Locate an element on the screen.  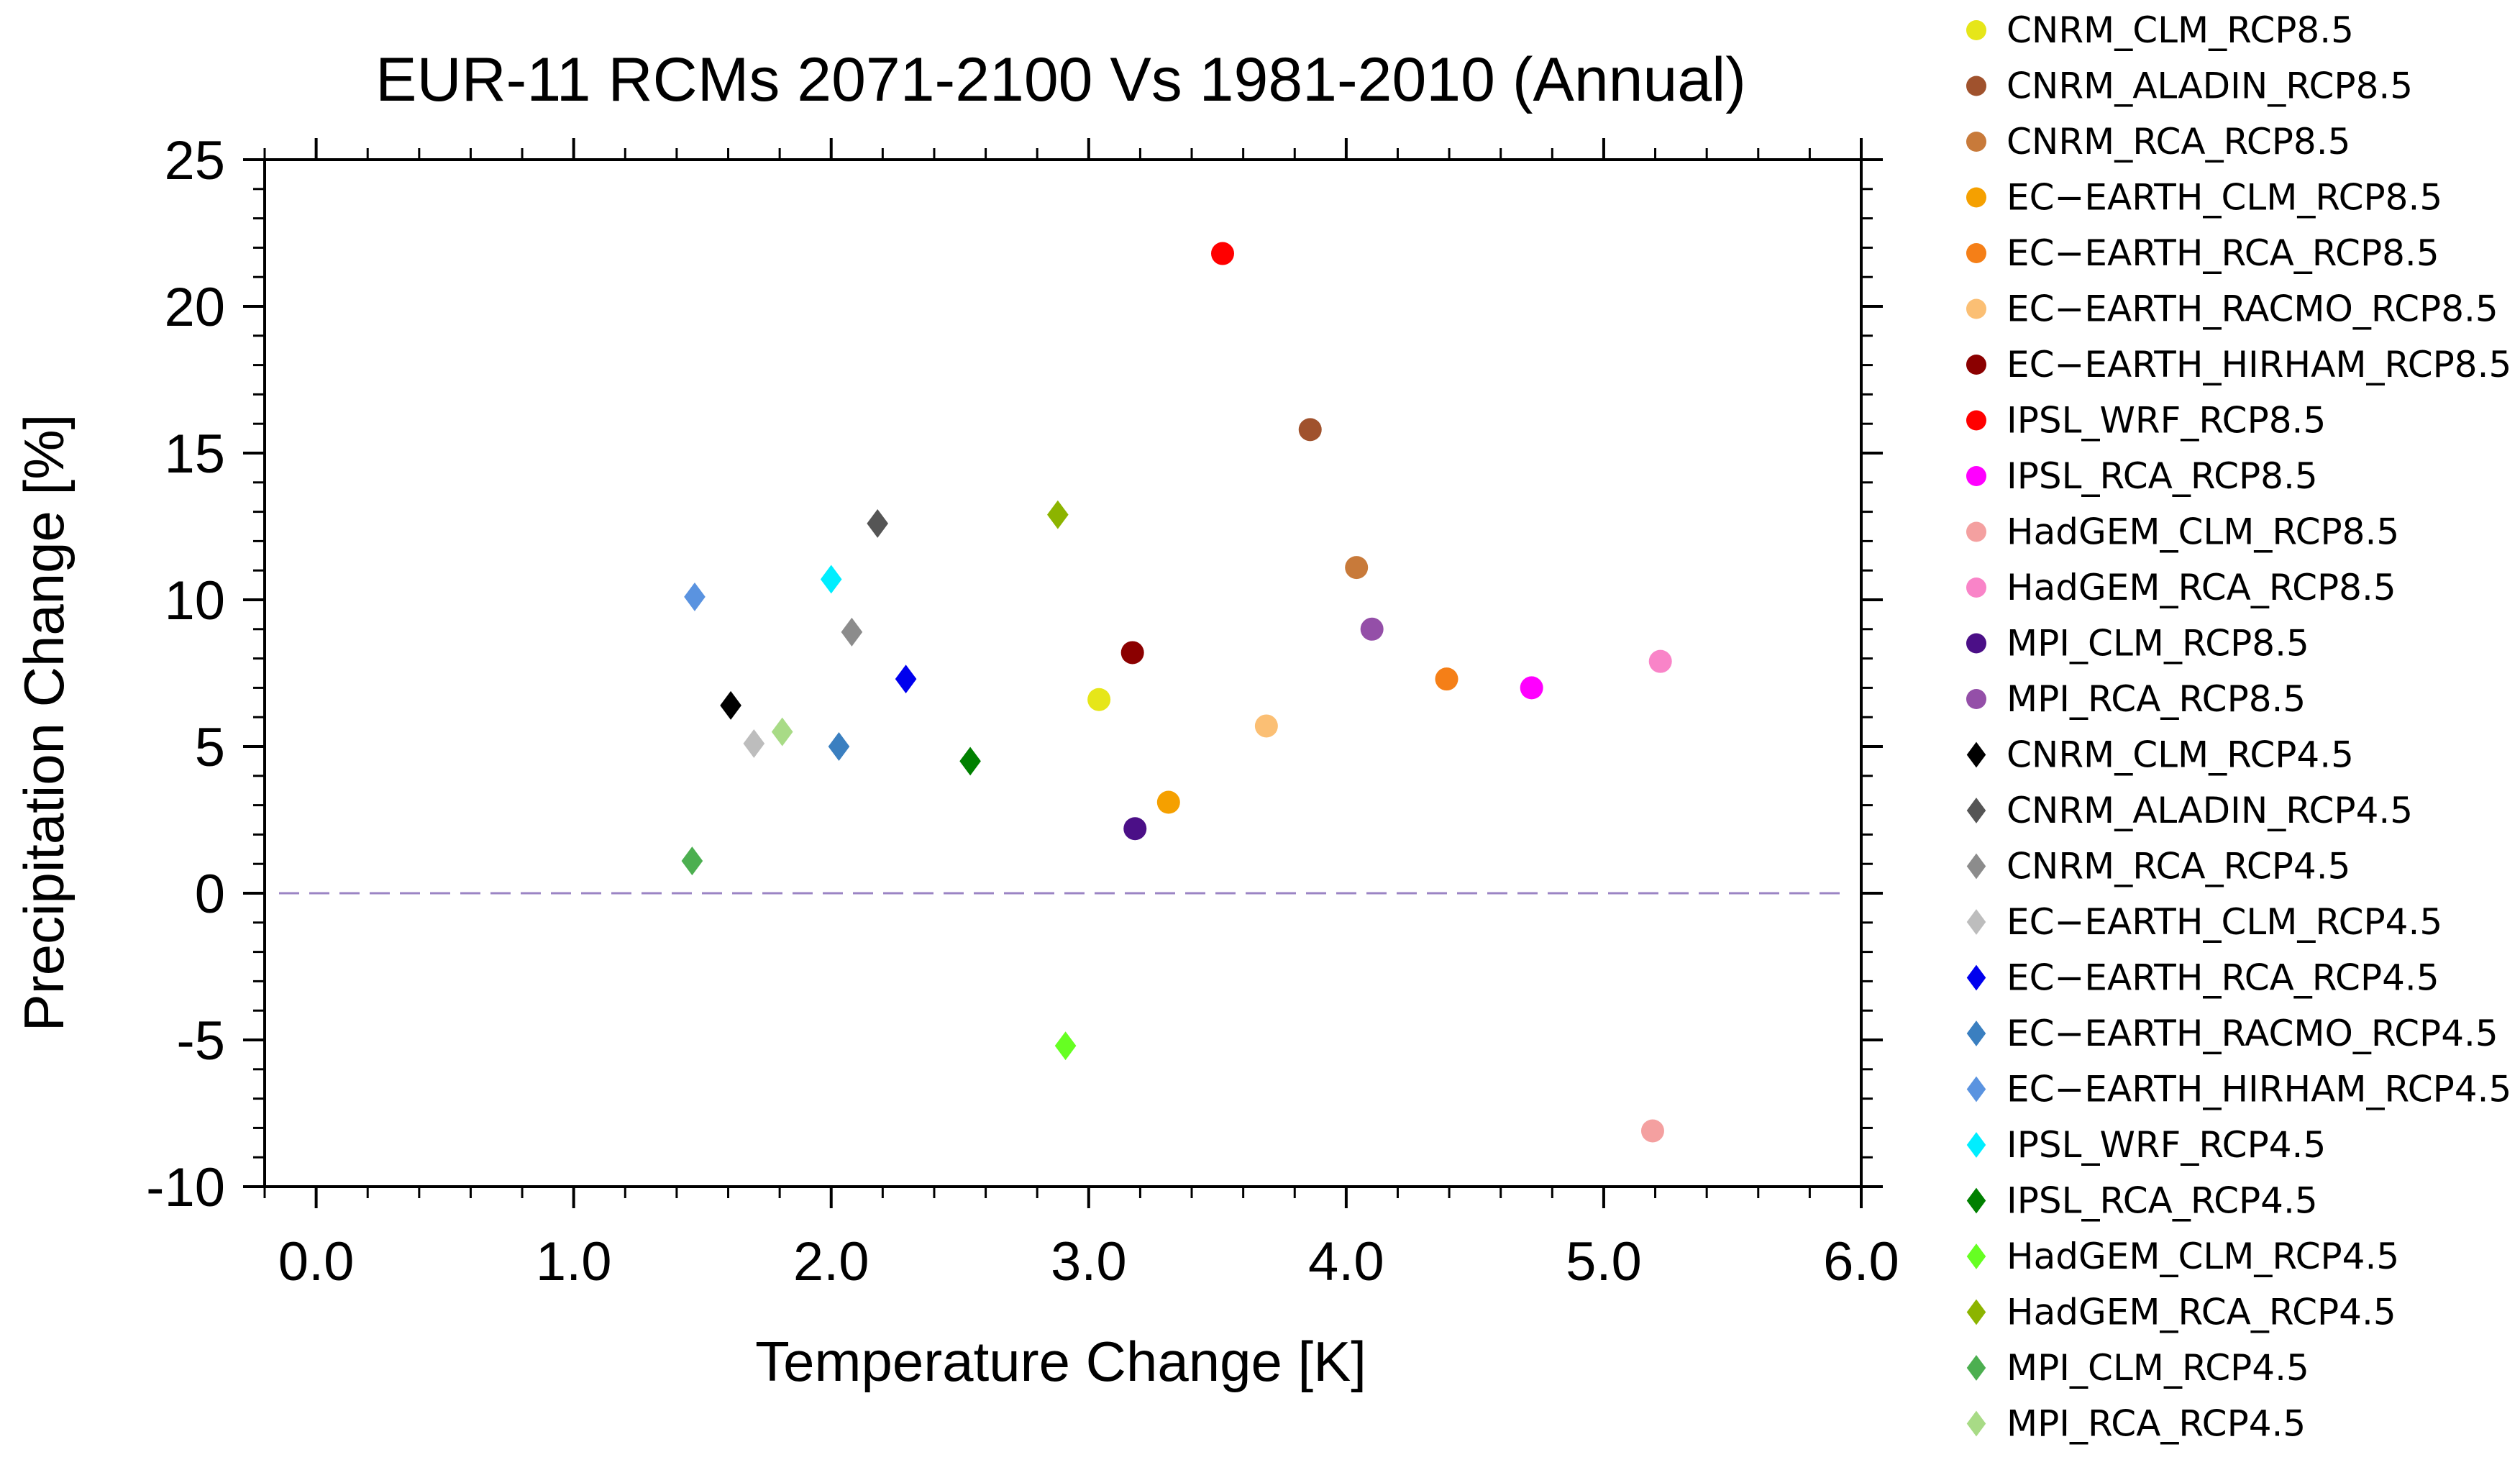
legend-label-hadgem-rca-rcp4-5: HadGEM_RCA_RCP4.5 is located at coordinates (2201, 1312).